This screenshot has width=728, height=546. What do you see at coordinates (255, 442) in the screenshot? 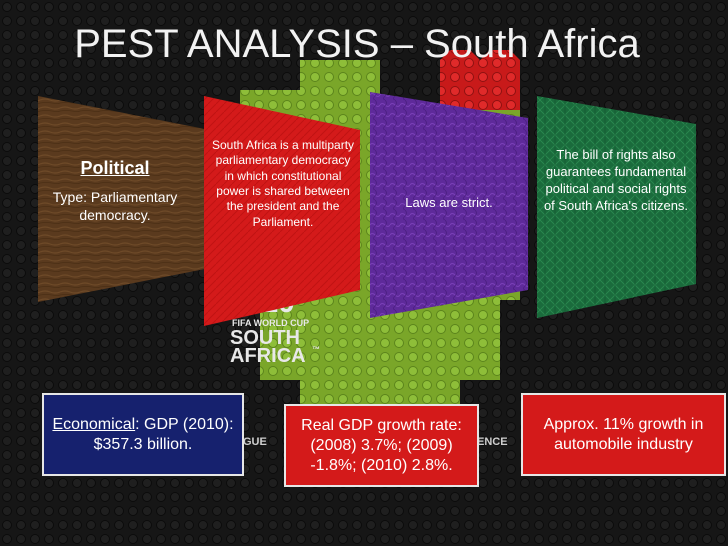
I see `bg-fragment-left: GUE` at bounding box center [255, 442].